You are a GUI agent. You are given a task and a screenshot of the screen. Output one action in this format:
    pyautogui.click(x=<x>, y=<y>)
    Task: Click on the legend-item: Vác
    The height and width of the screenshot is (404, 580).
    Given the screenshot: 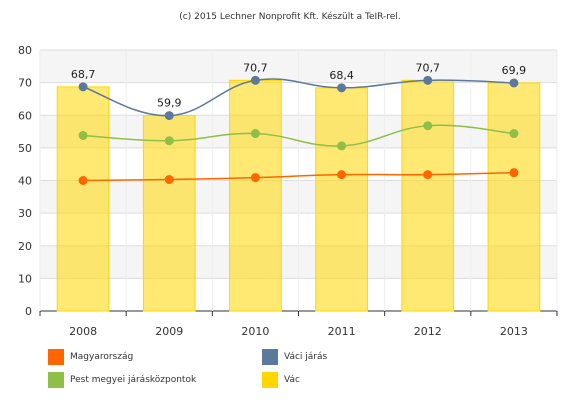 What is the action you would take?
    pyautogui.click(x=281, y=380)
    